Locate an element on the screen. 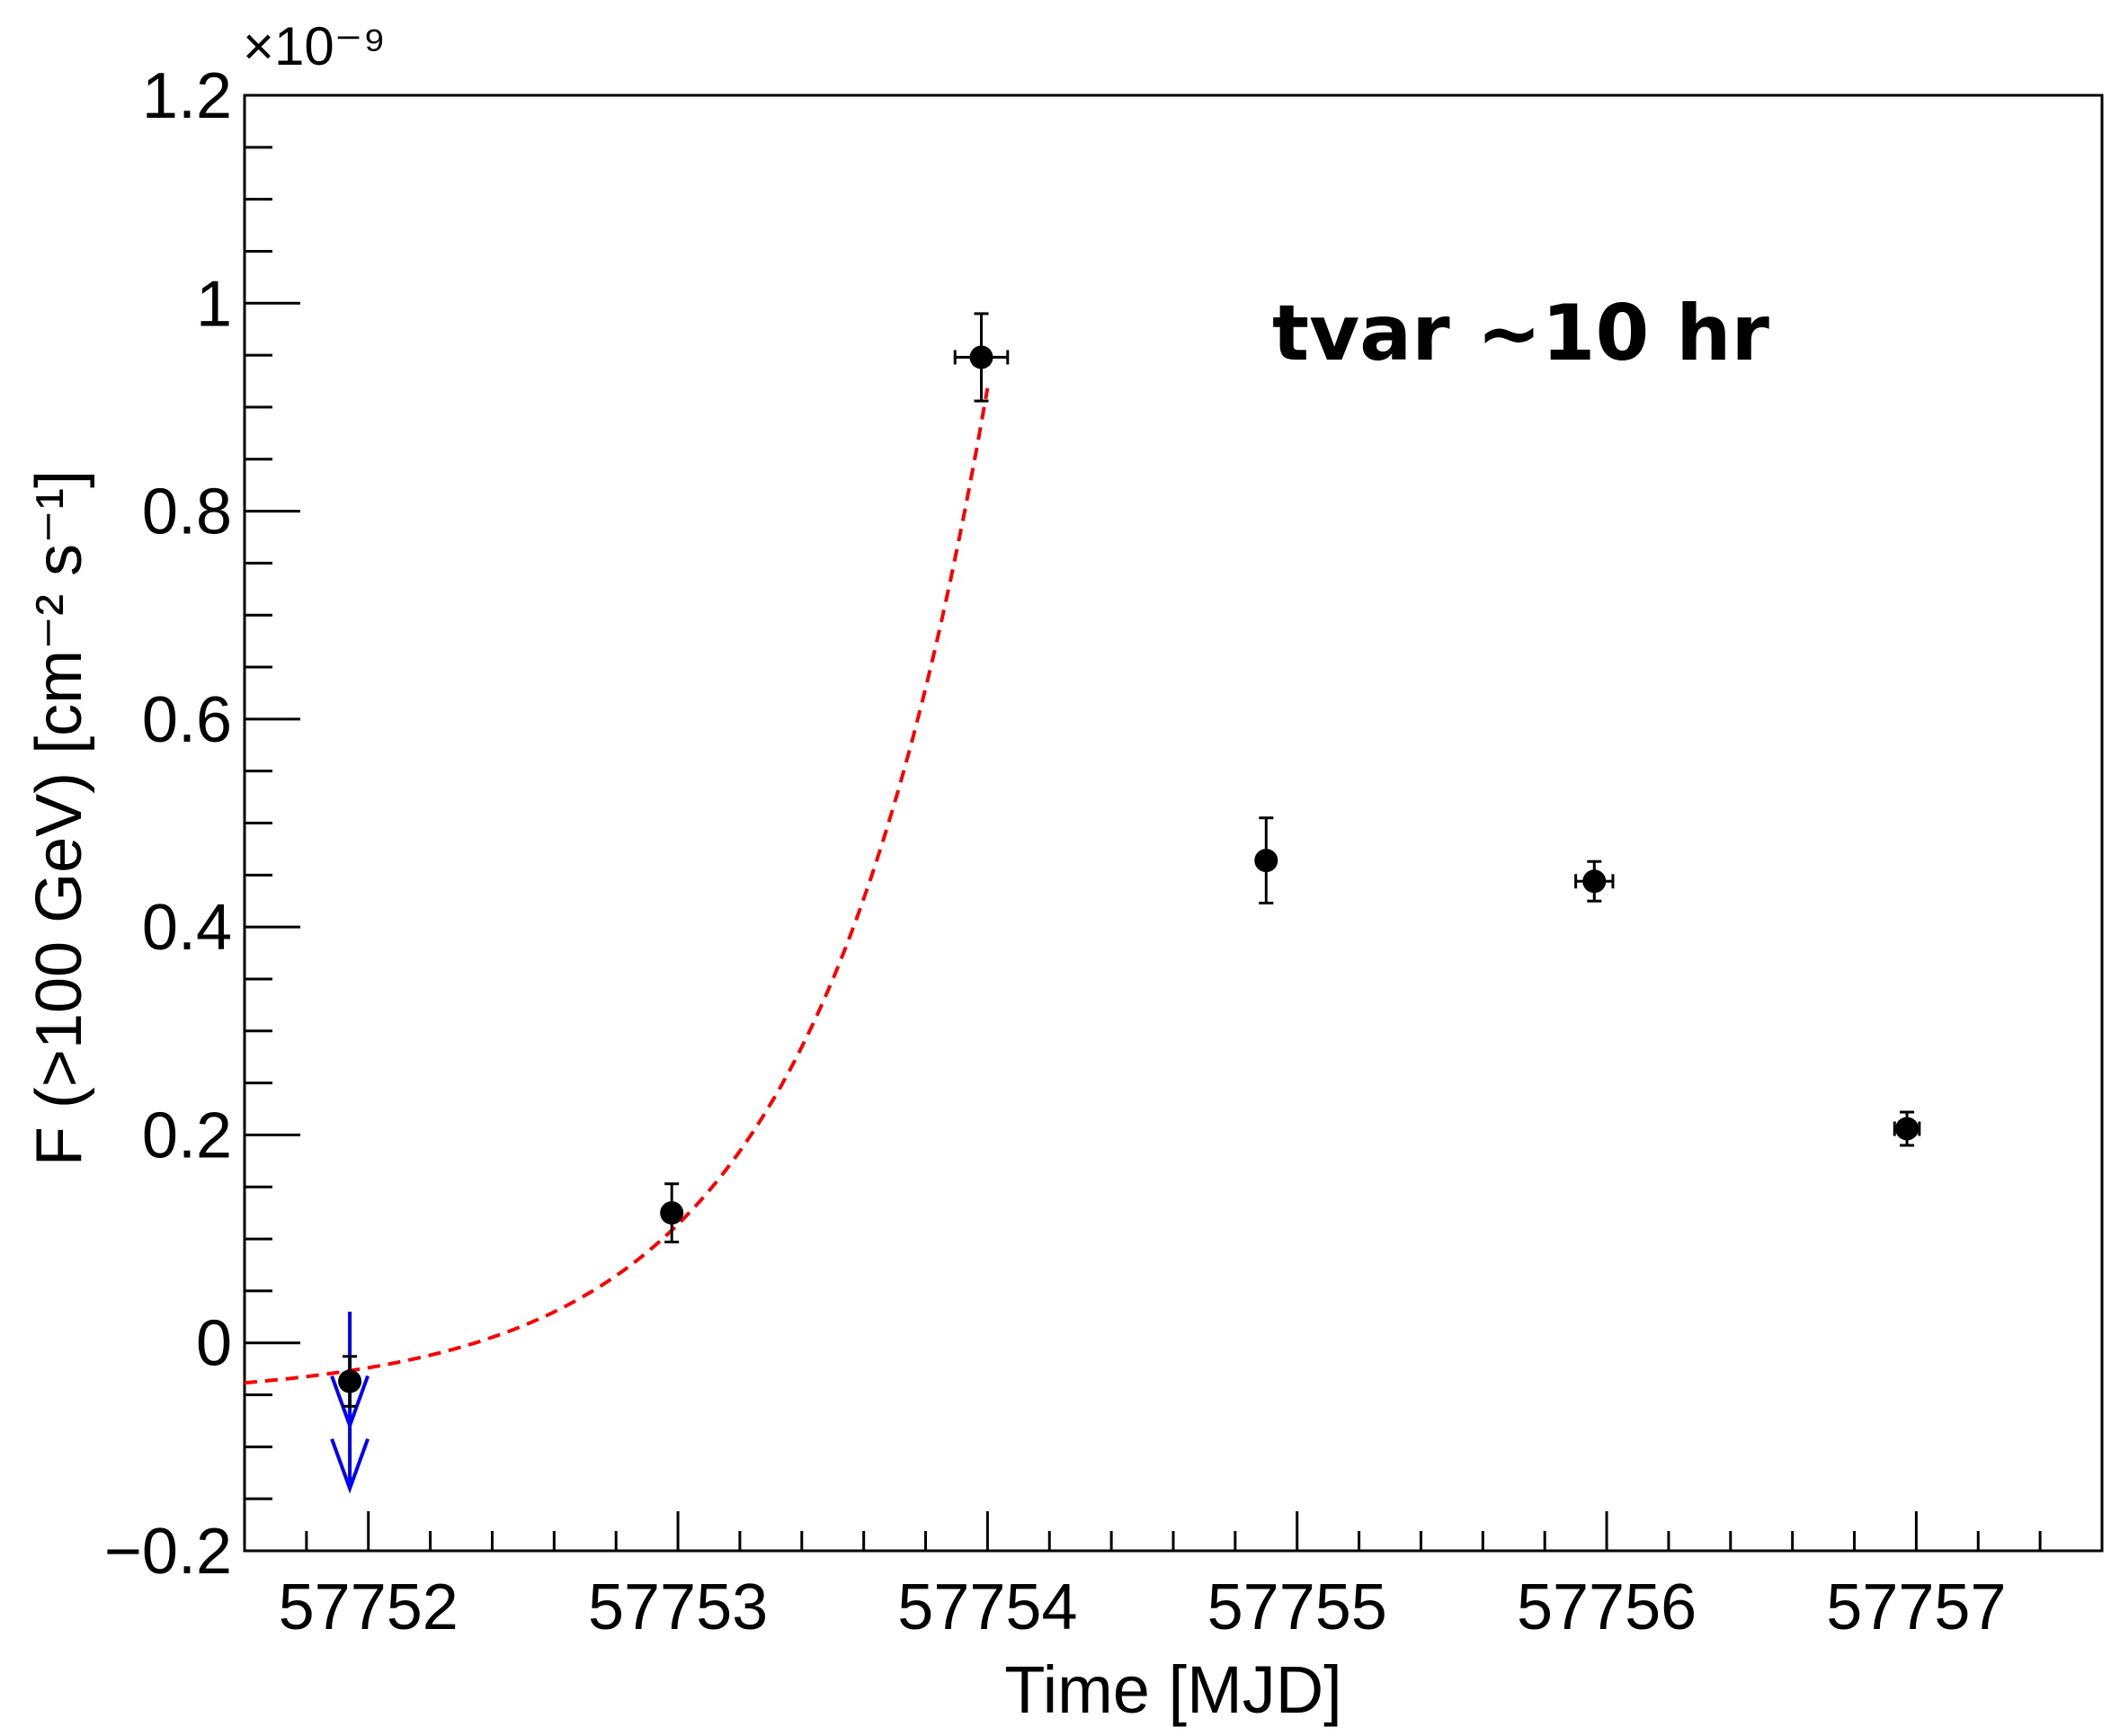 The height and width of the screenshot is (1736, 2111). x-tick-labels: 57752 57753 57754 57755 57756 57757 is located at coordinates (1143, 1607).